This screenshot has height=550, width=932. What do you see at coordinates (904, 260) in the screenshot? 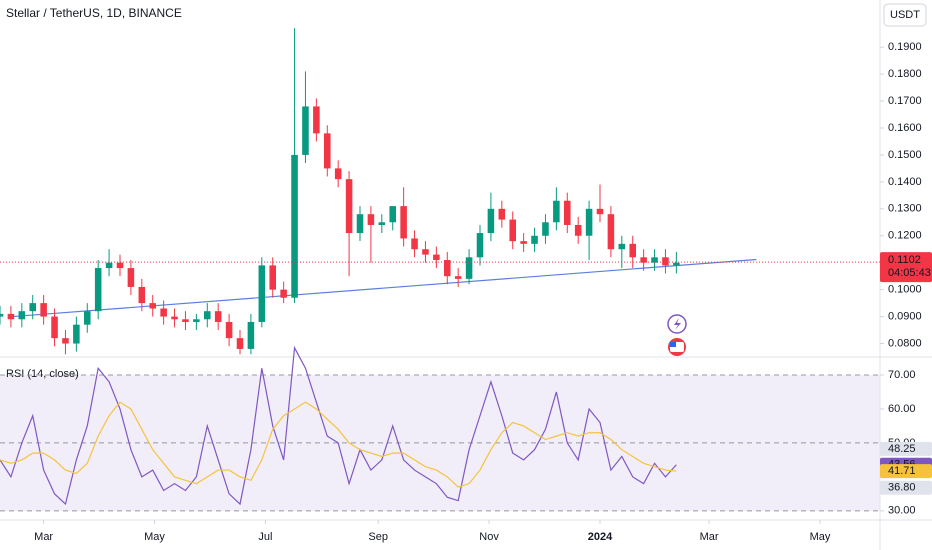
I see `last-price-label: 0.1102` at bounding box center [904, 260].